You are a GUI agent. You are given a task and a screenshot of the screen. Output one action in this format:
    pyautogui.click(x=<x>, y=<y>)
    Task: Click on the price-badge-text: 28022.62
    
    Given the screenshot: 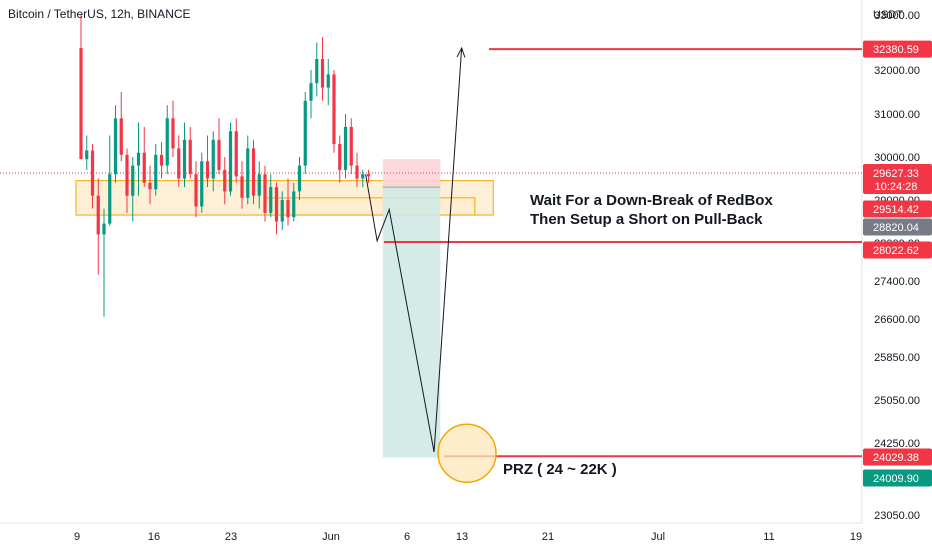 What is the action you would take?
    pyautogui.click(x=896, y=251)
    